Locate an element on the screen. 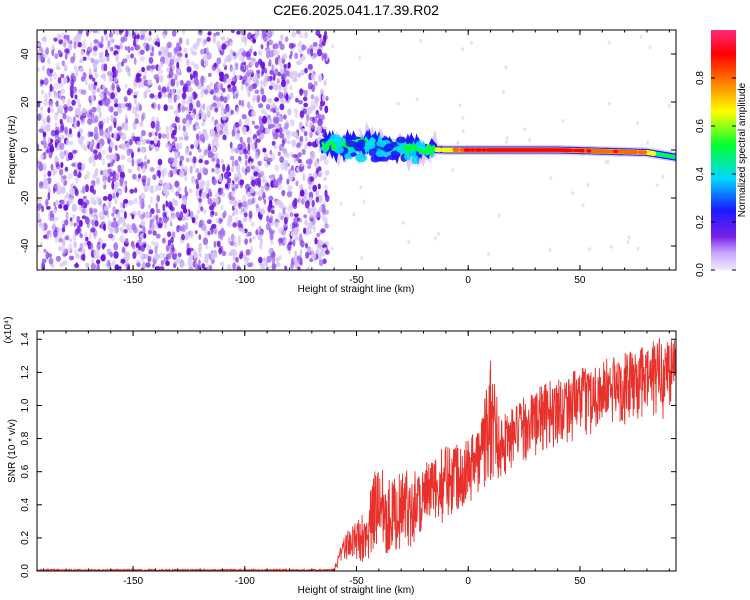 Image resolution: width=750 pixels, height=600 pixels. colorbar-gradient is located at coordinates (723, 150).